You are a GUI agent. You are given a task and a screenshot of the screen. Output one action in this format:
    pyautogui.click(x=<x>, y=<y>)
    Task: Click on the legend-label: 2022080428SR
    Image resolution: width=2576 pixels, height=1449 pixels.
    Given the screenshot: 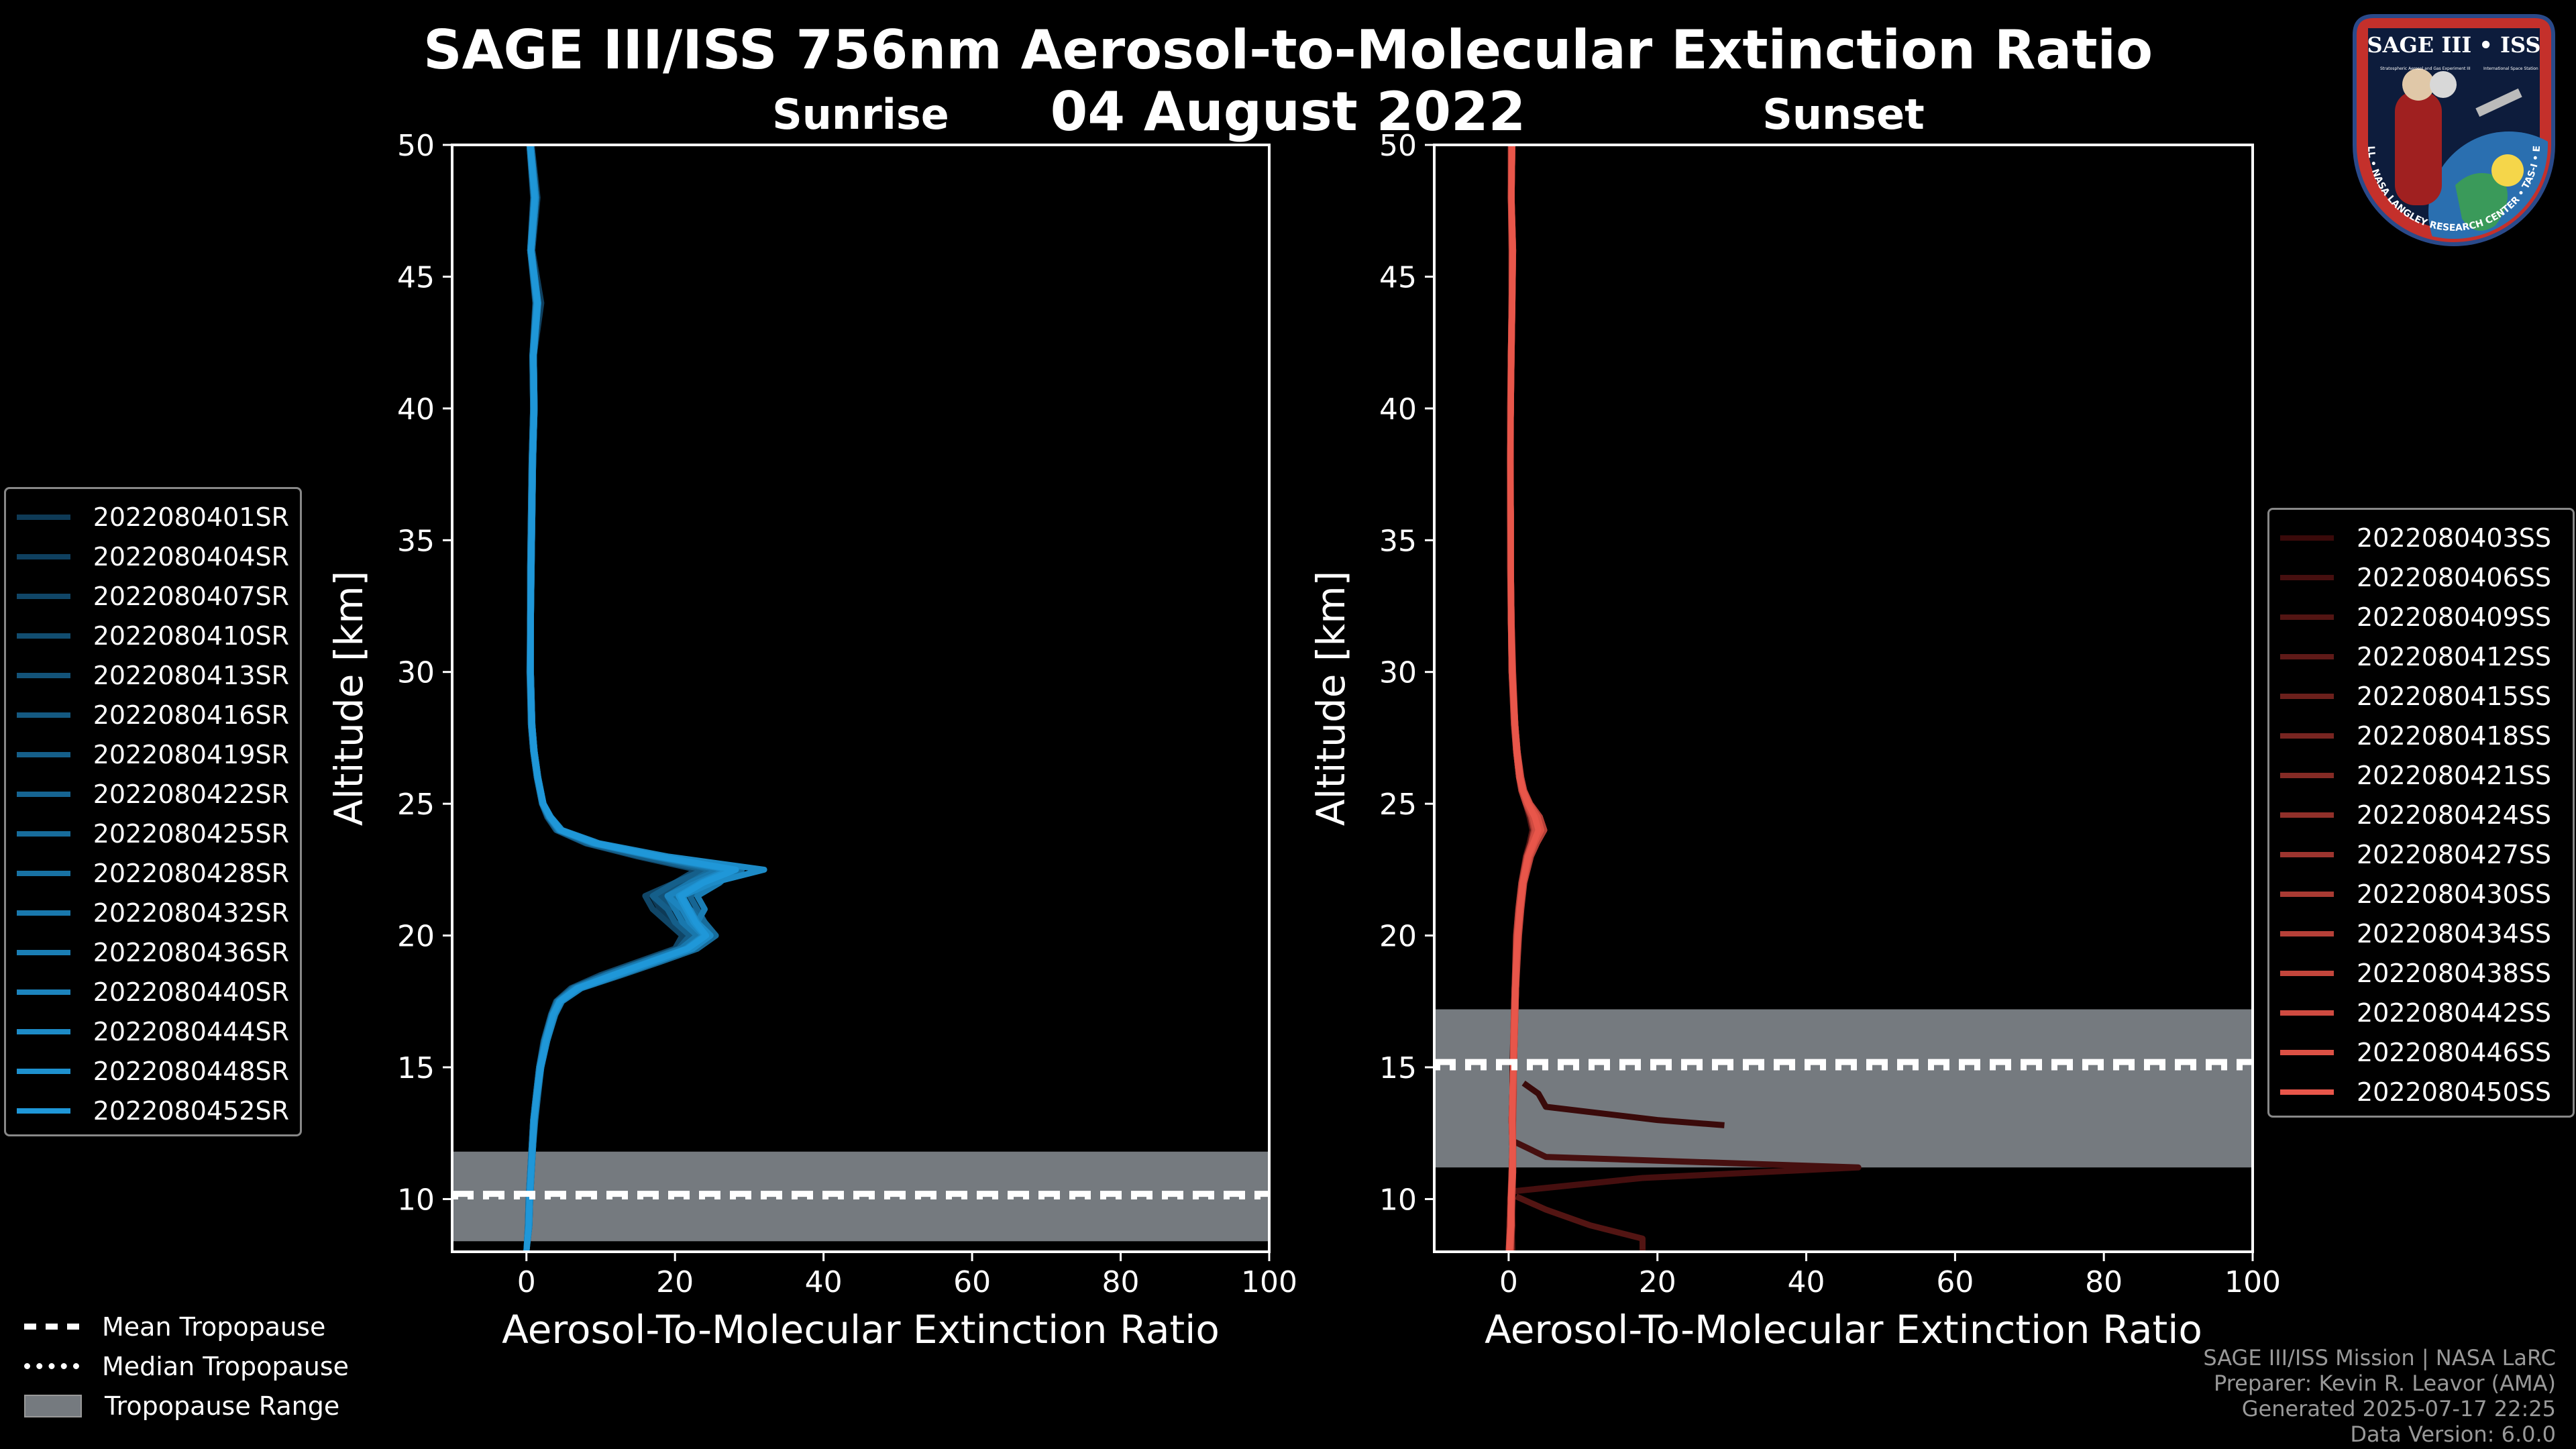 What is the action you would take?
    pyautogui.click(x=191, y=873)
    